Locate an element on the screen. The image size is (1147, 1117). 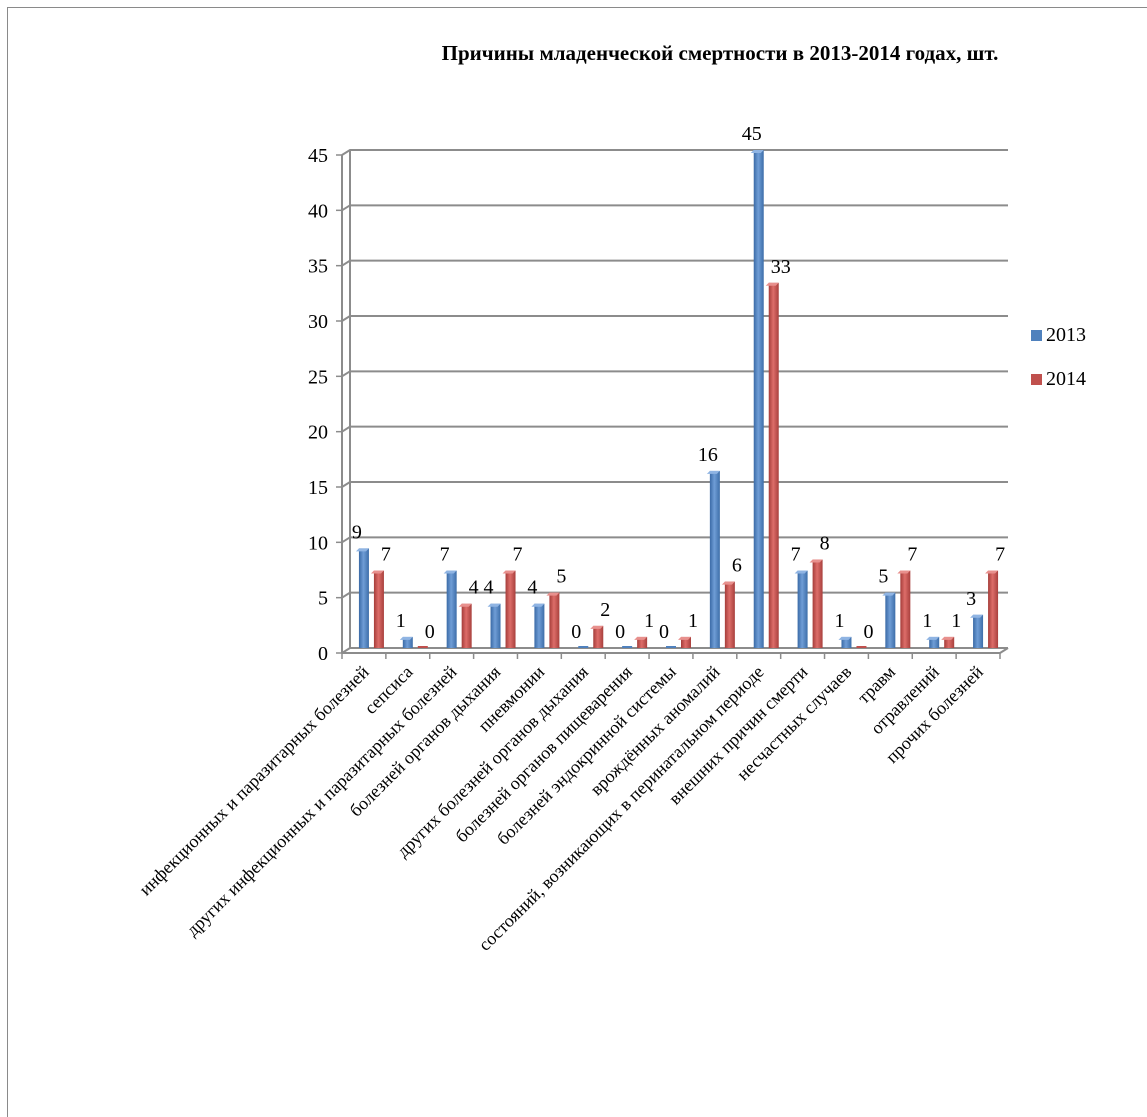
y-tick-label: 0 is located at coordinates (323, 654).